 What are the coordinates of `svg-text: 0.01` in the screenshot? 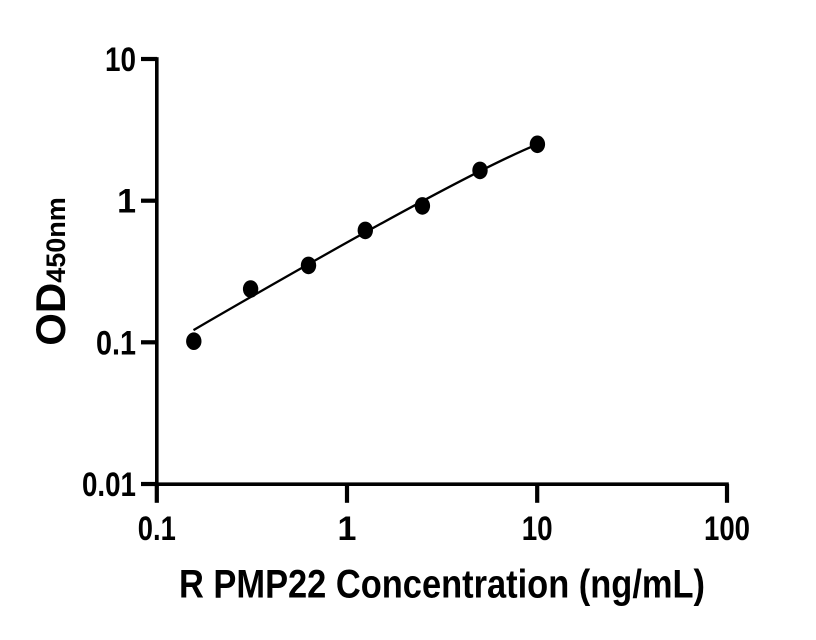 It's located at (109, 485).